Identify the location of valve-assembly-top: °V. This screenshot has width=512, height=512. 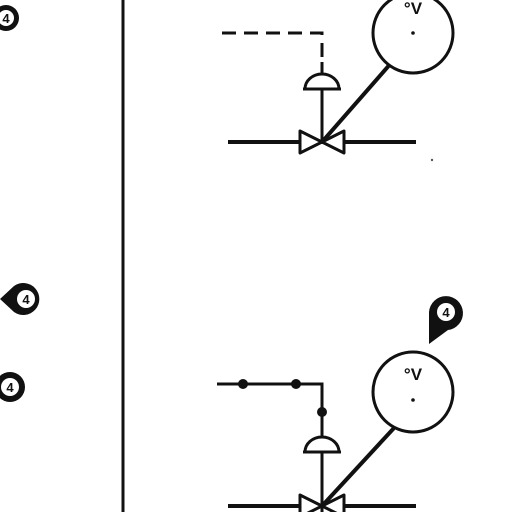
(338, 81).